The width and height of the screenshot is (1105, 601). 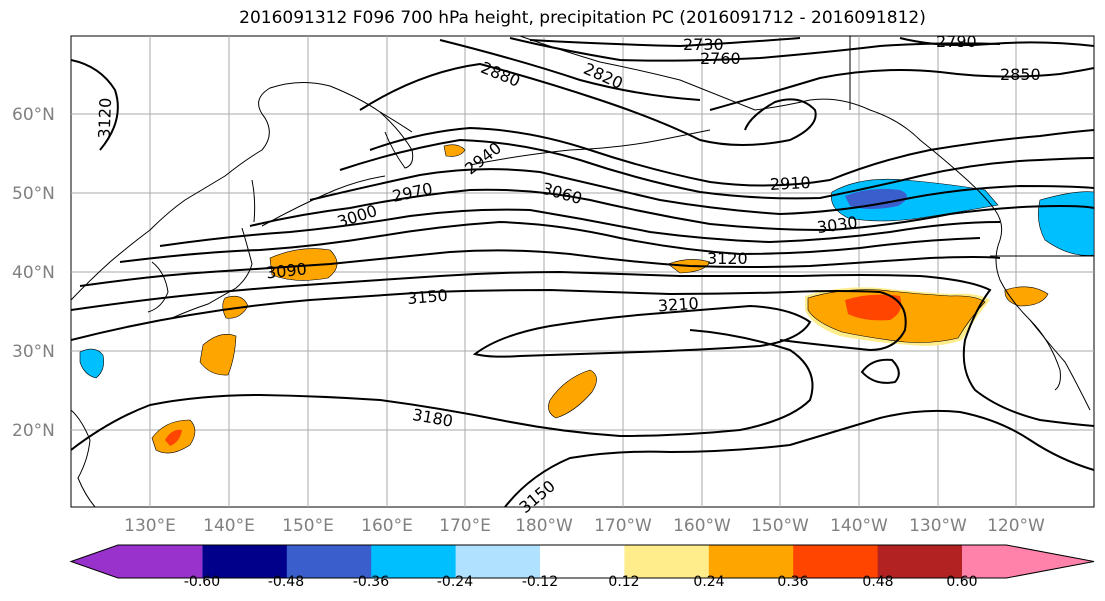 What do you see at coordinates (218, 355) in the screenshot?
I see `precip-orange-ryukyu` at bounding box center [218, 355].